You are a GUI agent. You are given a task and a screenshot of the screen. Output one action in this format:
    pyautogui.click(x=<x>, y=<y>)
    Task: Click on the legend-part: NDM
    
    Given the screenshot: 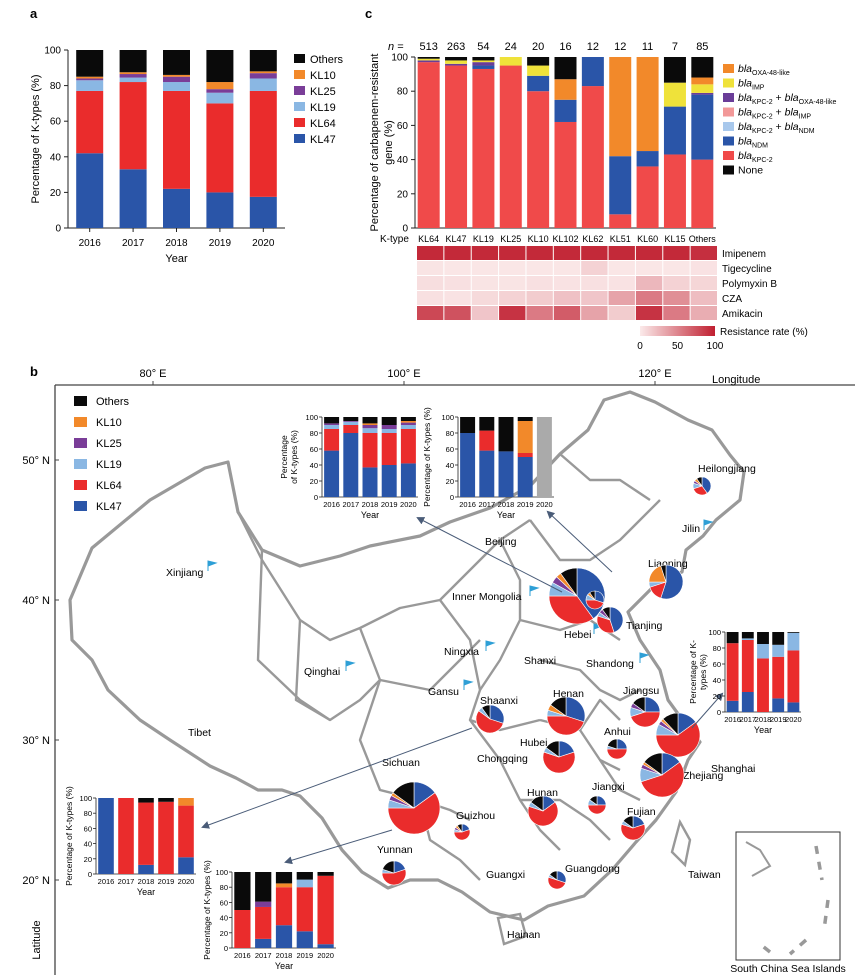 What is the action you would take?
    pyautogui.click(x=760, y=146)
    